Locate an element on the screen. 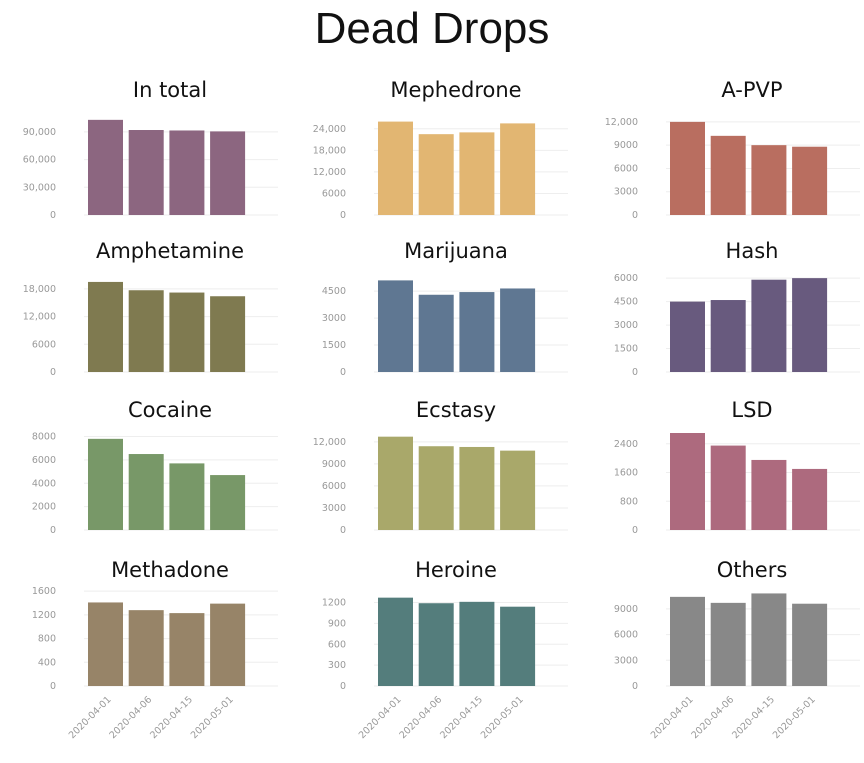  y-tick-label: 2000 is located at coordinates (44, 507).